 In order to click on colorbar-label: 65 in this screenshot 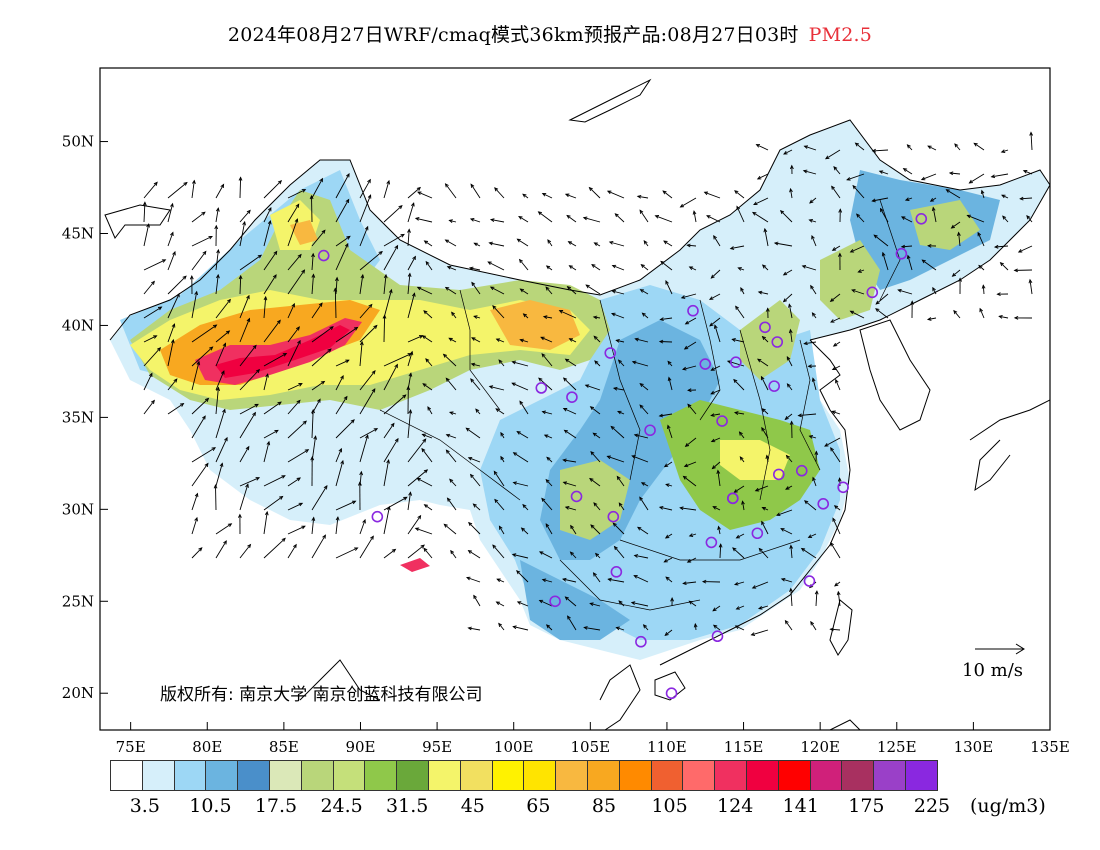, I will do `click(538, 806)`.